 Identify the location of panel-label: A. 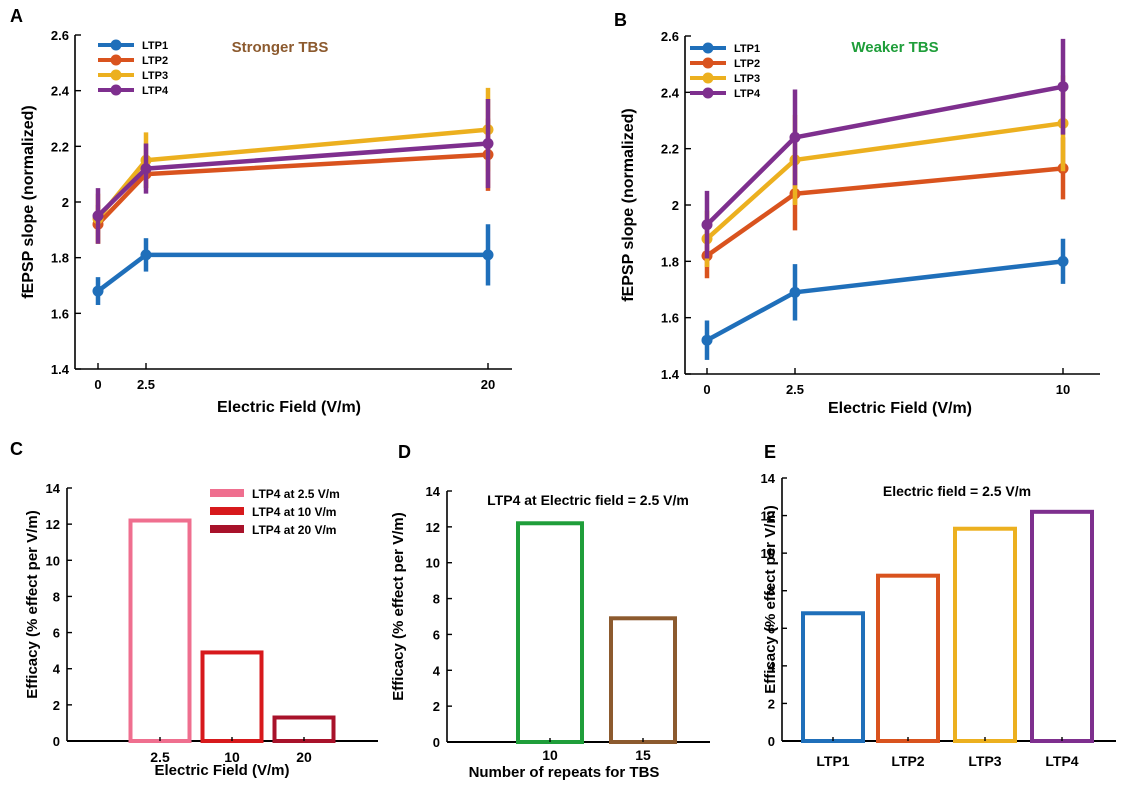
(16, 16).